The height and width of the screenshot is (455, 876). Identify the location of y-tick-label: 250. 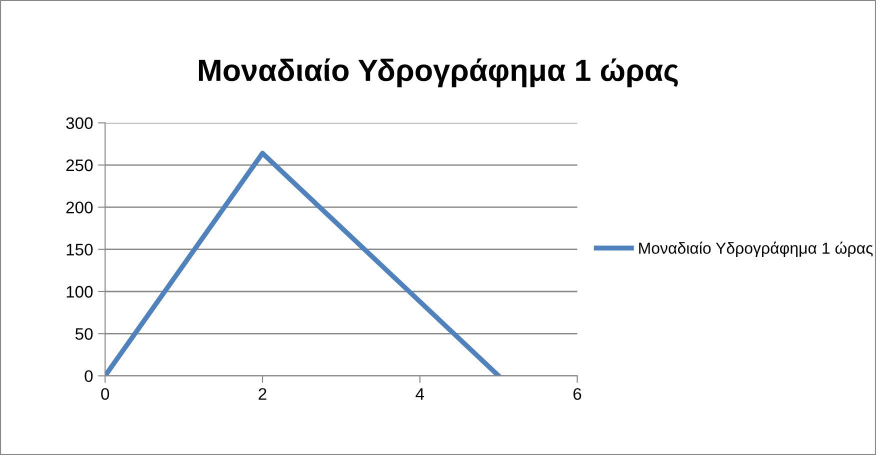
(79, 165).